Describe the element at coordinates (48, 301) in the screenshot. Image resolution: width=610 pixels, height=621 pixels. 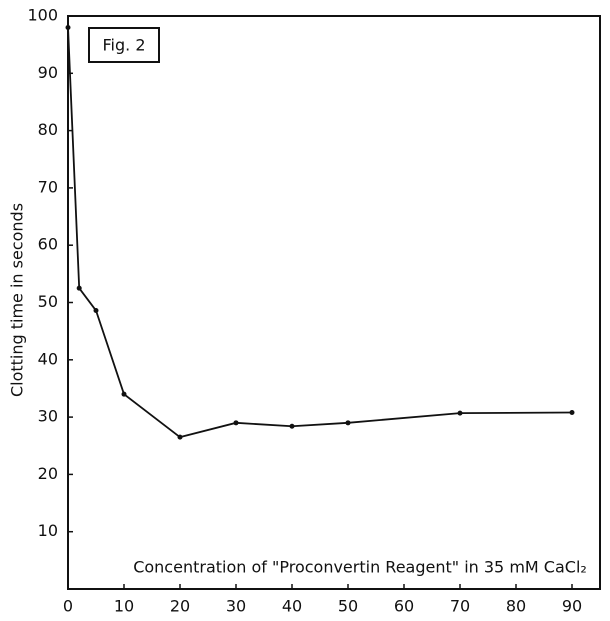
I see `y-tick-label: 50` at that location.